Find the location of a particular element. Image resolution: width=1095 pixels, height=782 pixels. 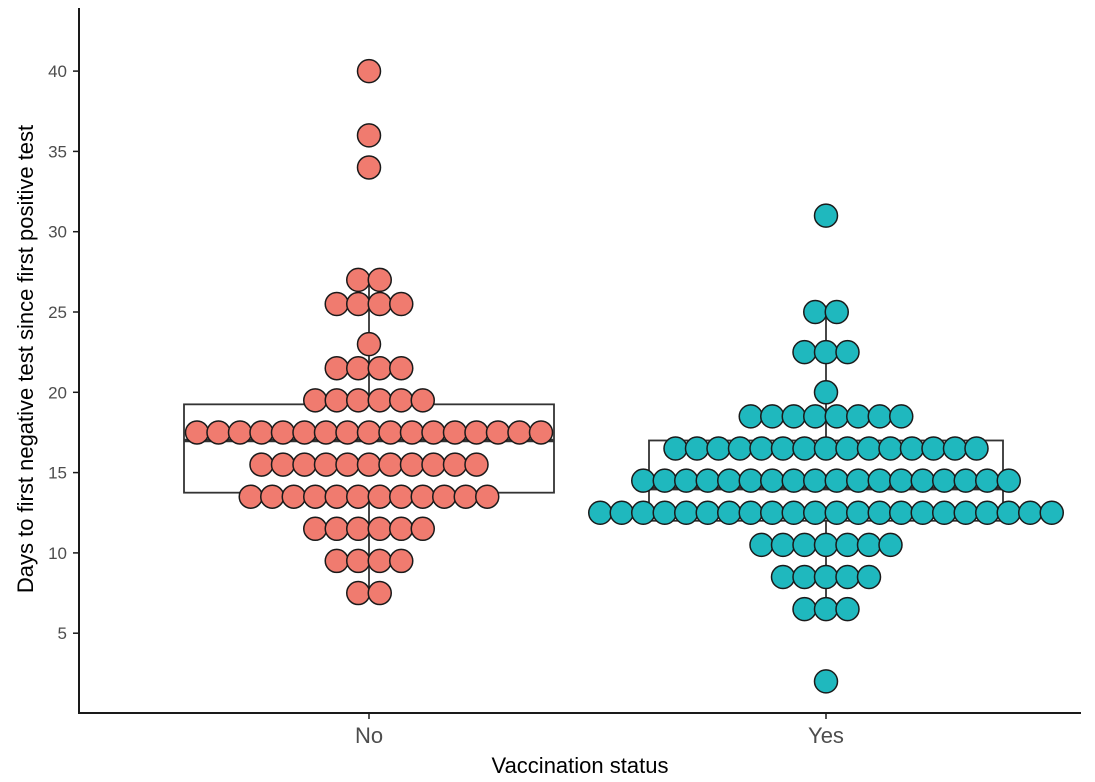

y-tick-label: 40 is located at coordinates (57, 71).